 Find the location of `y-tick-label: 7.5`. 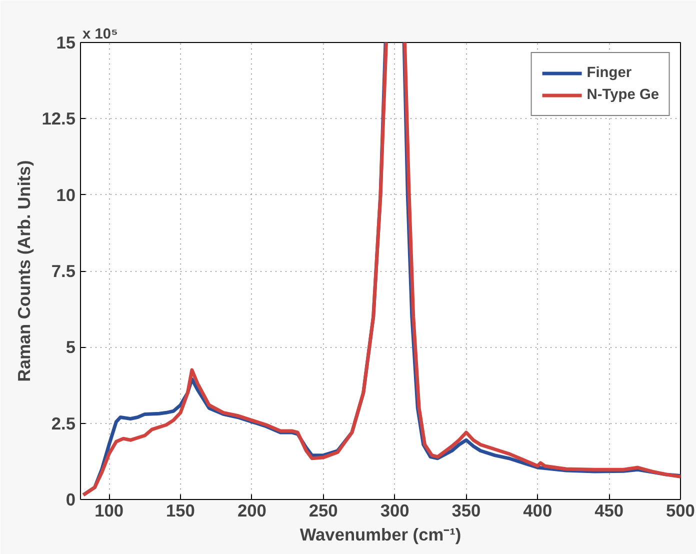

y-tick-label: 7.5 is located at coordinates (63, 271).